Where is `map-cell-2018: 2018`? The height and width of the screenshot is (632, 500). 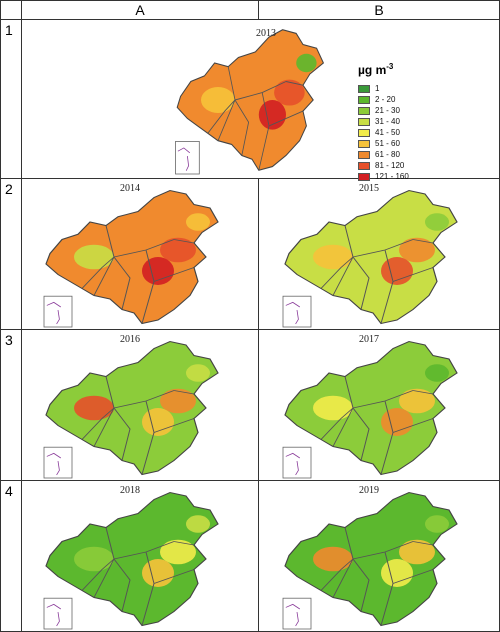 map-cell-2018: 2018 is located at coordinates (140, 556).